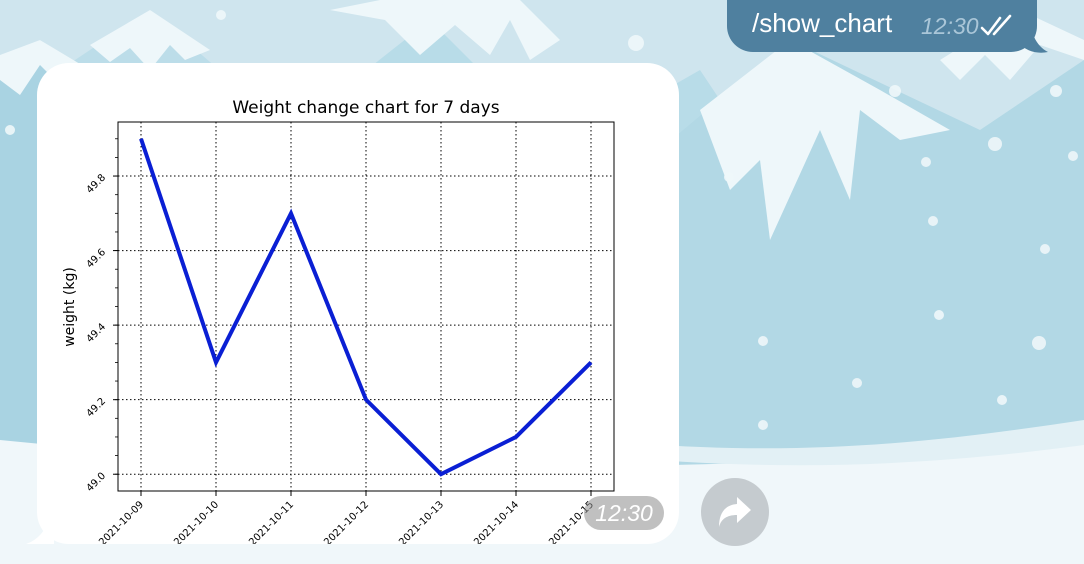 The image size is (1084, 564). I want to click on y-tick-label: 49.2, so click(97, 408).